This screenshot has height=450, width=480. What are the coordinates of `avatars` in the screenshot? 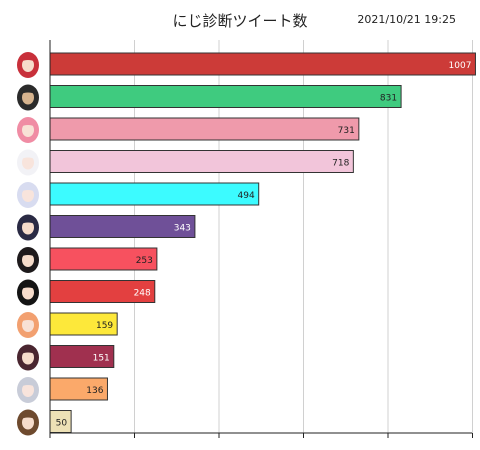 It's located at (28, 244).